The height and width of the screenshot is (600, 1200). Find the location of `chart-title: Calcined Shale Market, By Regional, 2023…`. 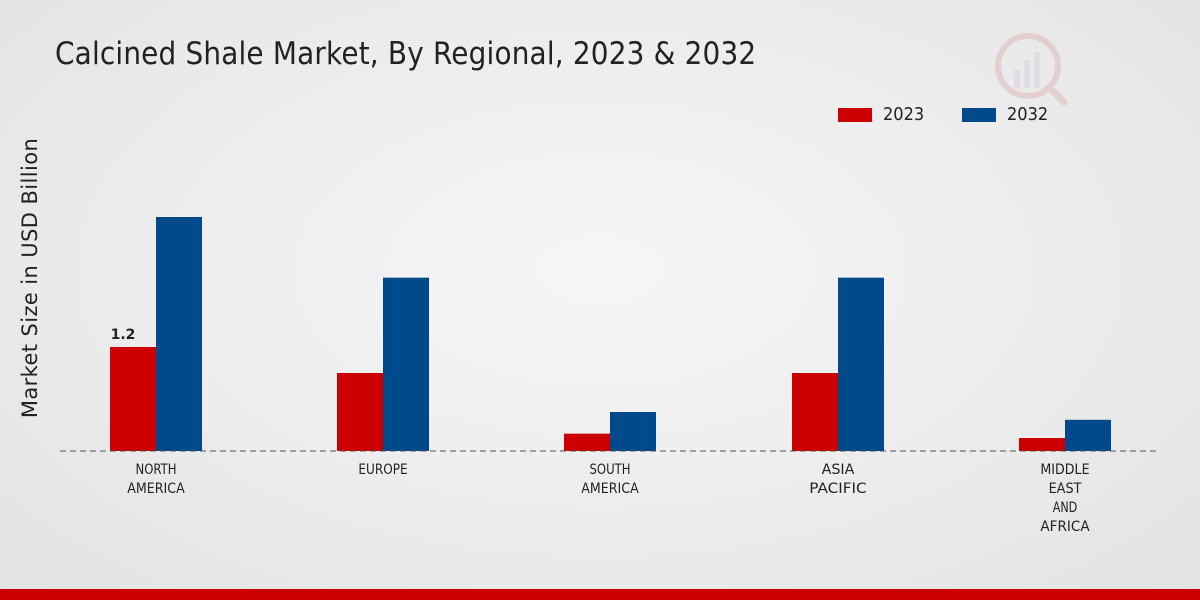

chart-title: Calcined Shale Market, By Regional, 2023… is located at coordinates (406, 54).